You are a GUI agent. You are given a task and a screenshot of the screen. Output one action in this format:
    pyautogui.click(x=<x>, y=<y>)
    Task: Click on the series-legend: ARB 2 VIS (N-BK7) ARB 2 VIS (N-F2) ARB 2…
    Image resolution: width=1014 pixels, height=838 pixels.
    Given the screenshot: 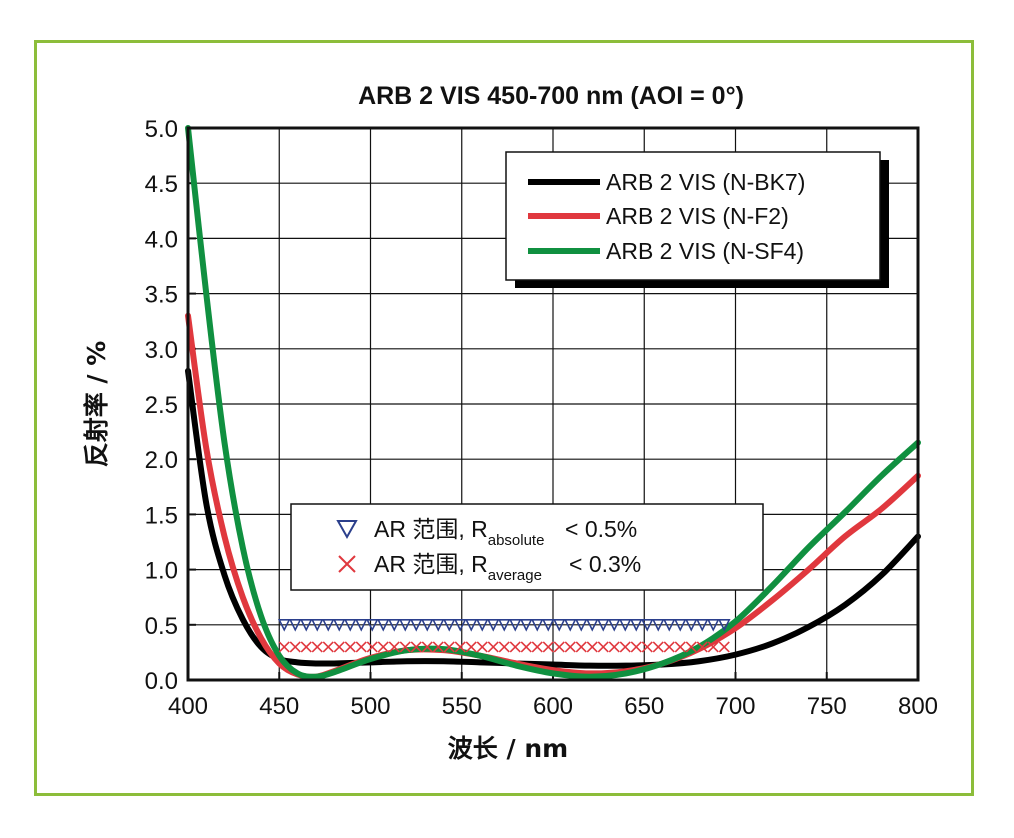 What is the action you would take?
    pyautogui.click(x=697, y=219)
    